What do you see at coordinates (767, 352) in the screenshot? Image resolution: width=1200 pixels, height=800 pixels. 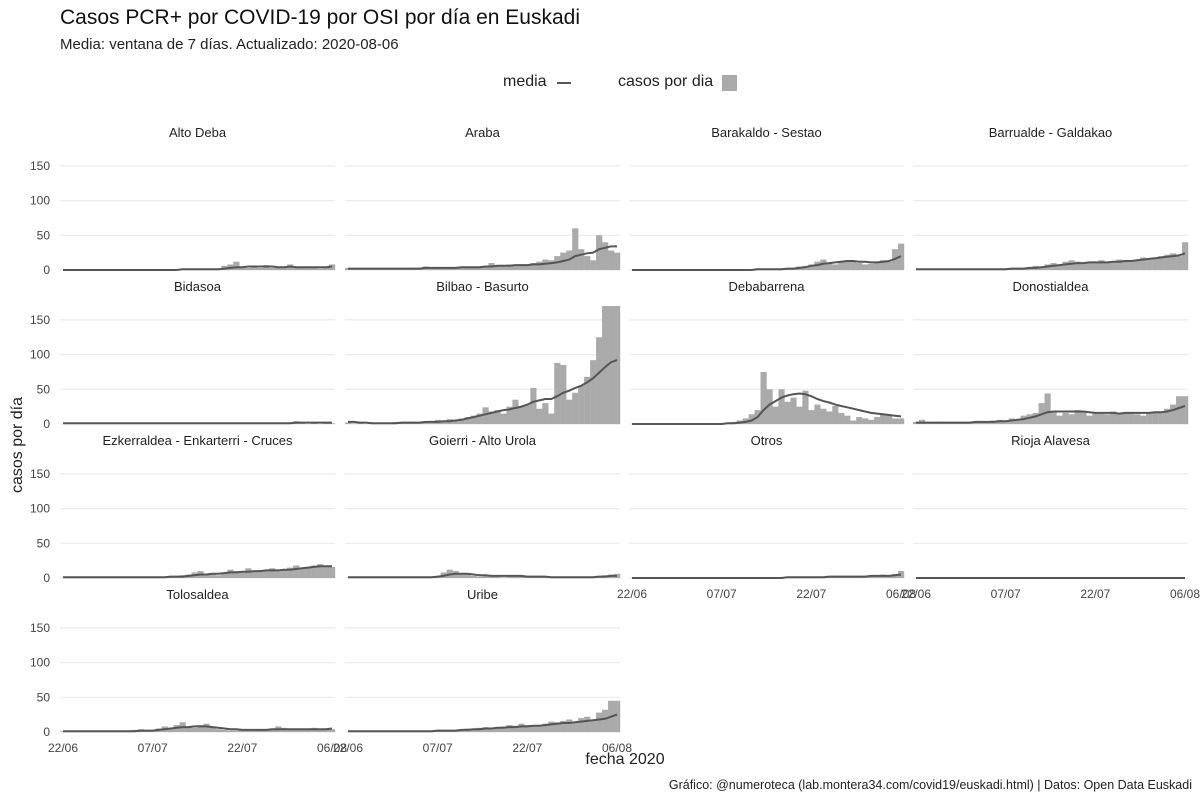 I see `facet-panel: Debabarrena` at bounding box center [767, 352].